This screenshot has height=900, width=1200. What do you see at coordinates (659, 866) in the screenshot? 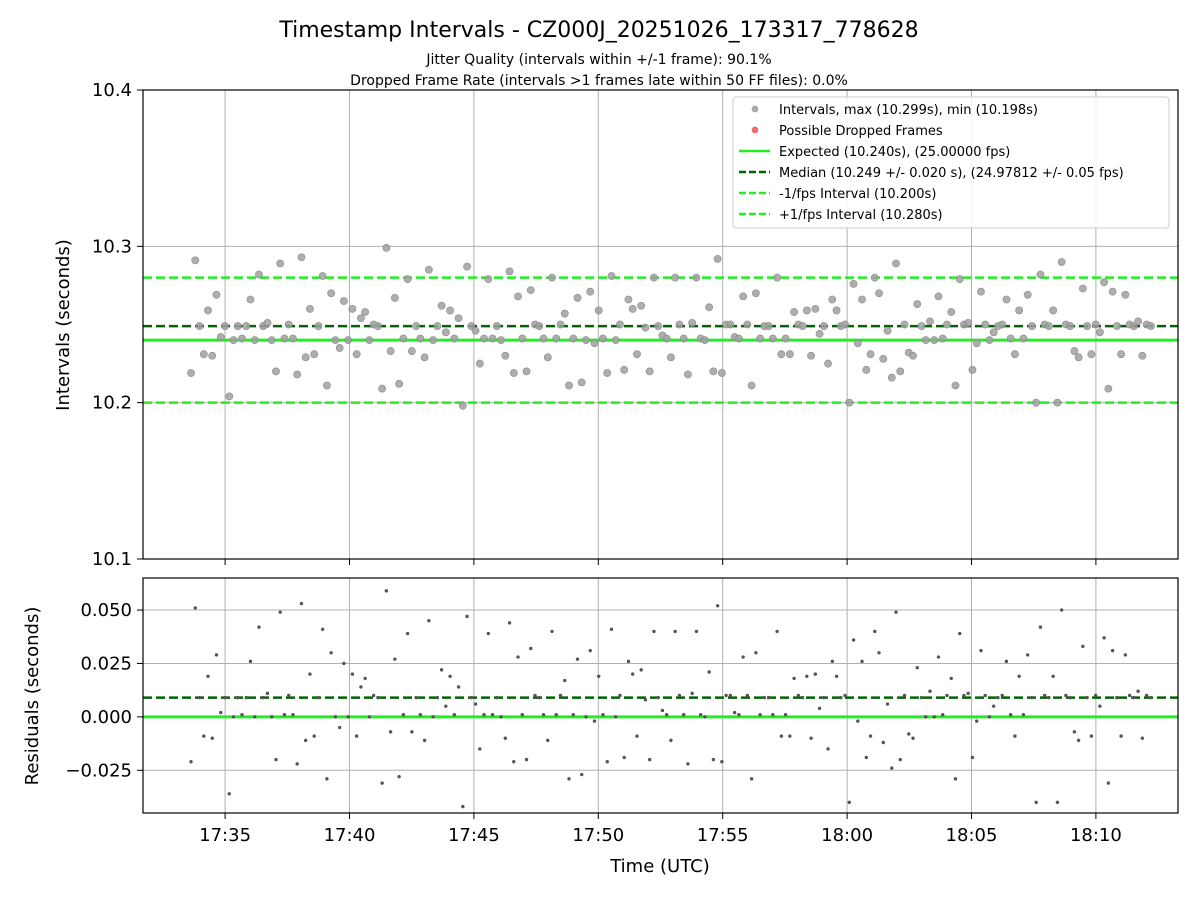
I see `x-axis-label: Time (UTC)` at bounding box center [659, 866].